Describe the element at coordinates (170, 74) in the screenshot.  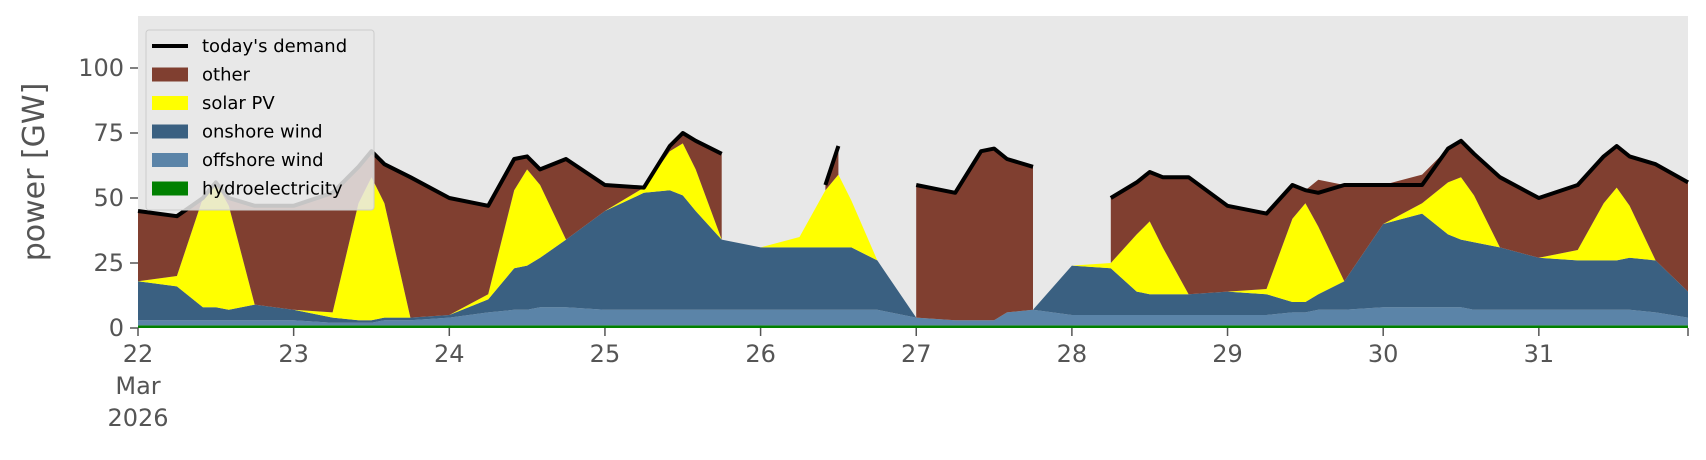
I see `legend-swatch-other` at that location.